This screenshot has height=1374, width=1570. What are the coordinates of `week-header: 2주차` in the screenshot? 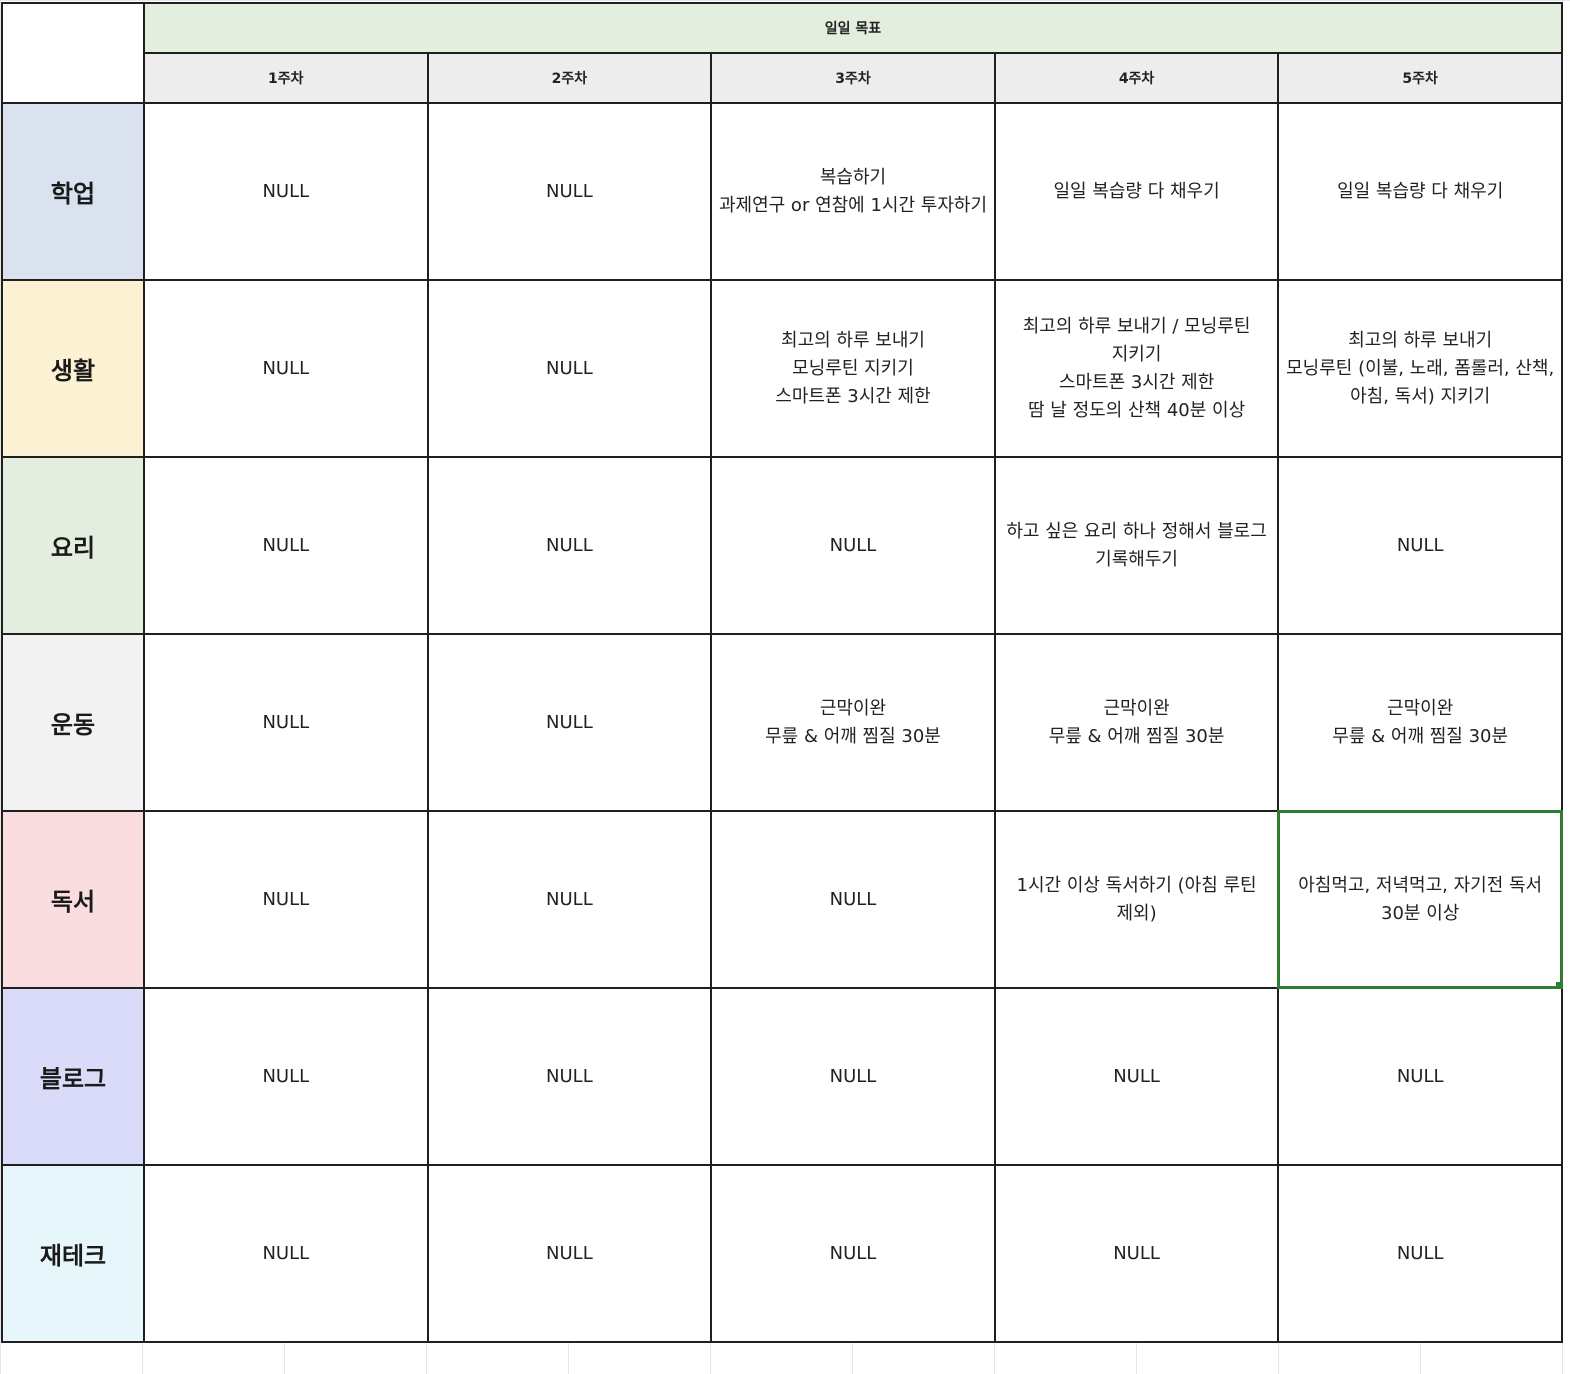 It's located at (569, 78).